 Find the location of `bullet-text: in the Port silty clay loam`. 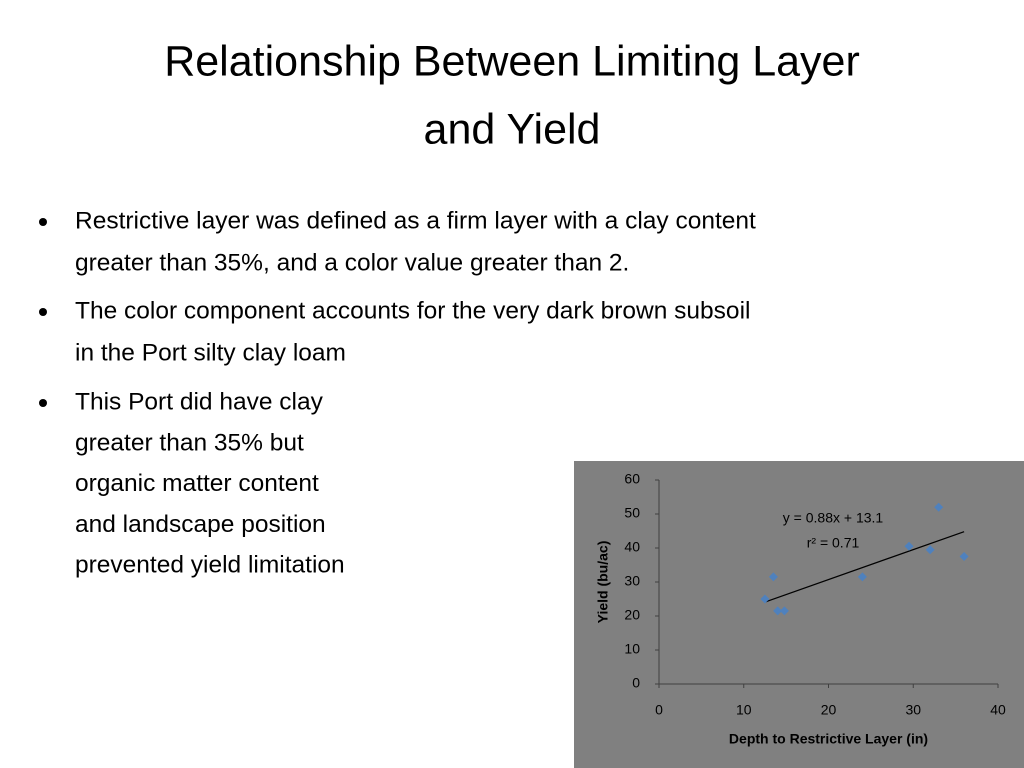

bullet-text: in the Port silty clay loam is located at coordinates (210, 352).